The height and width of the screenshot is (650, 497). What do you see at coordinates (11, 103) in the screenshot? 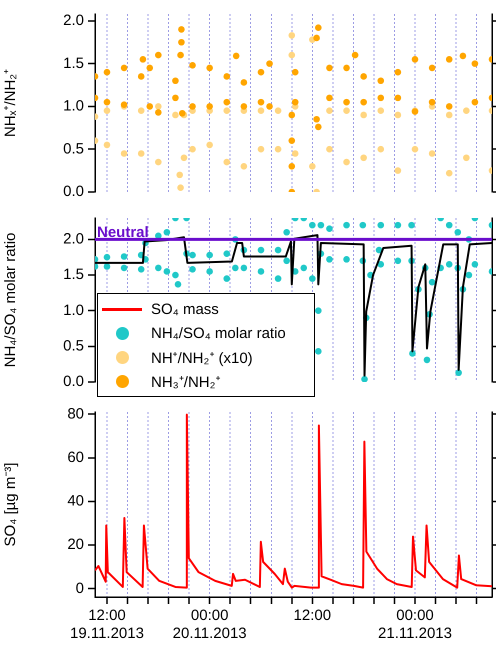
I see `y-axis-title: NHₓ⁺/NH₂⁺` at bounding box center [11, 103].